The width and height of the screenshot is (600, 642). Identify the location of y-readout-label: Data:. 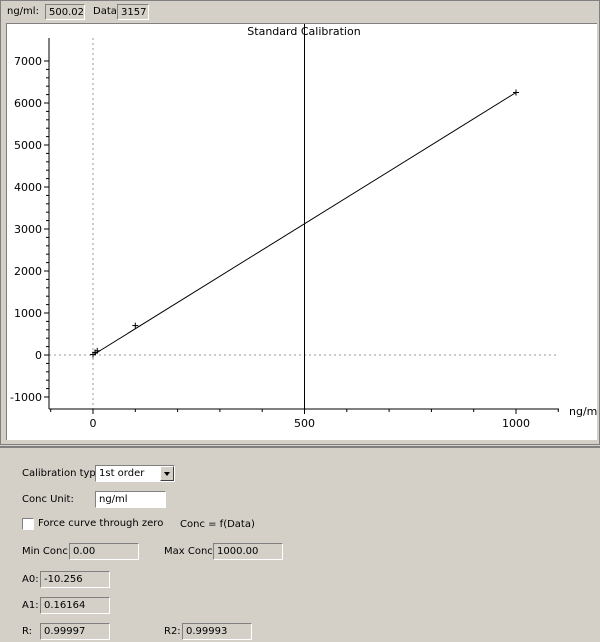
(107, 11).